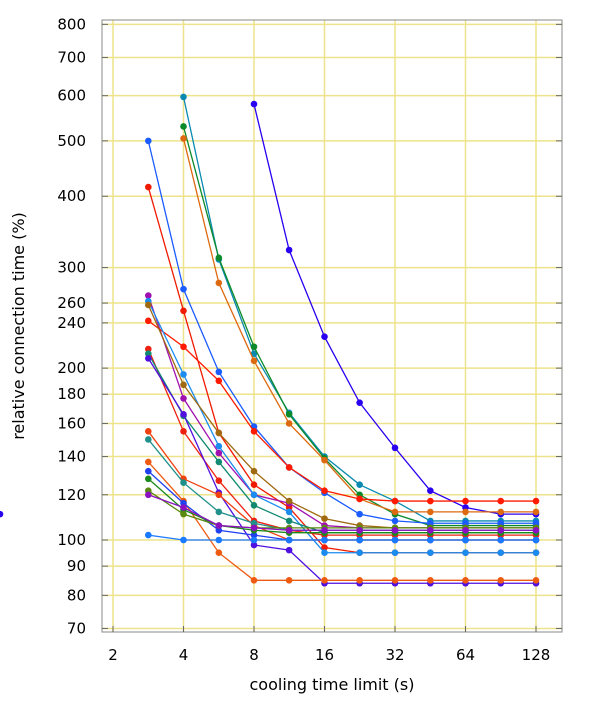 The height and width of the screenshot is (704, 600). Describe the element at coordinates (254, 655) in the screenshot. I see `x-tick-label: 8` at that location.